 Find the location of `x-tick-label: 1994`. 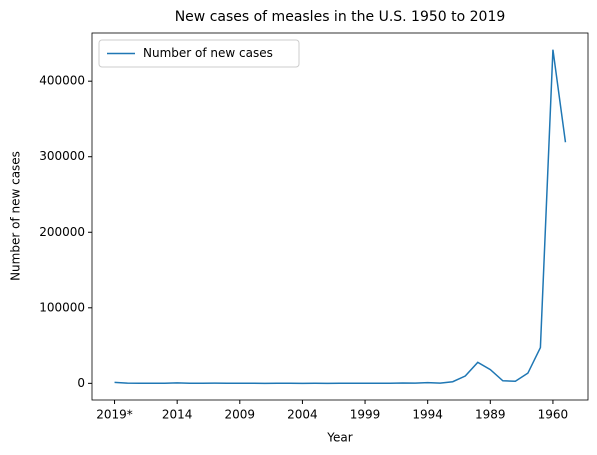

x-tick-label: 1994 is located at coordinates (427, 415).